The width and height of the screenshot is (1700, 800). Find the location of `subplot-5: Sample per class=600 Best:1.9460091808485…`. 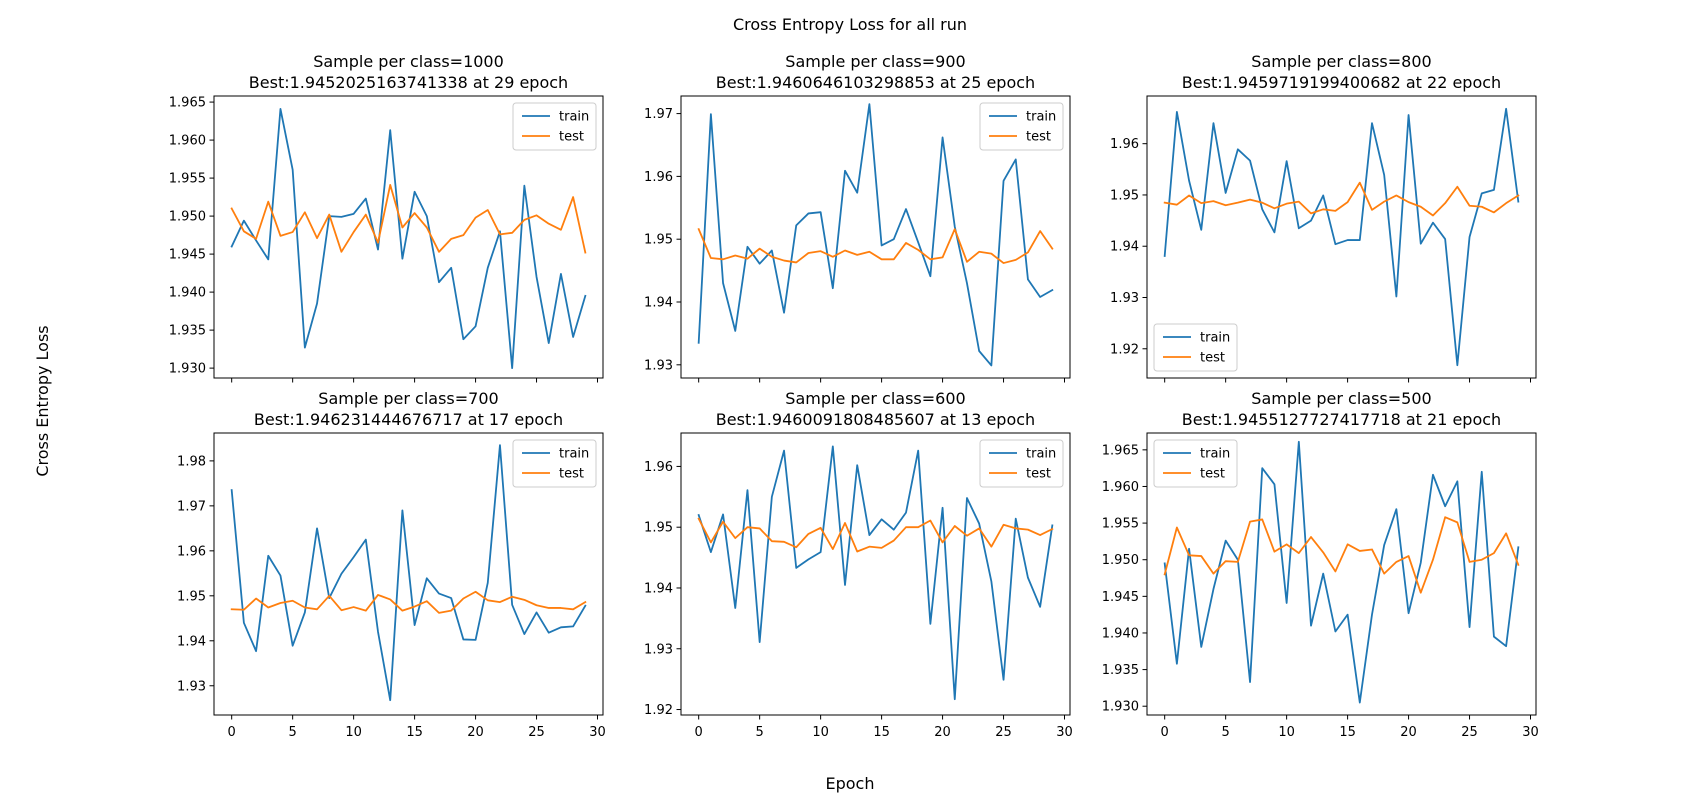

subplot-5: Sample per class=600 Best:1.9460091808485… is located at coordinates (858, 564).